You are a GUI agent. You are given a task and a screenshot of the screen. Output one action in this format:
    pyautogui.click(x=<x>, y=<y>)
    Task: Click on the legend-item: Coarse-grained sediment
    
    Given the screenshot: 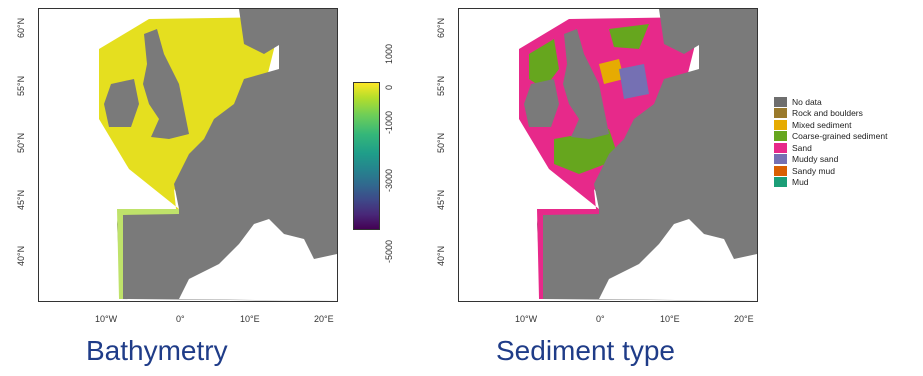 What is the action you would take?
    pyautogui.click(x=830, y=137)
    